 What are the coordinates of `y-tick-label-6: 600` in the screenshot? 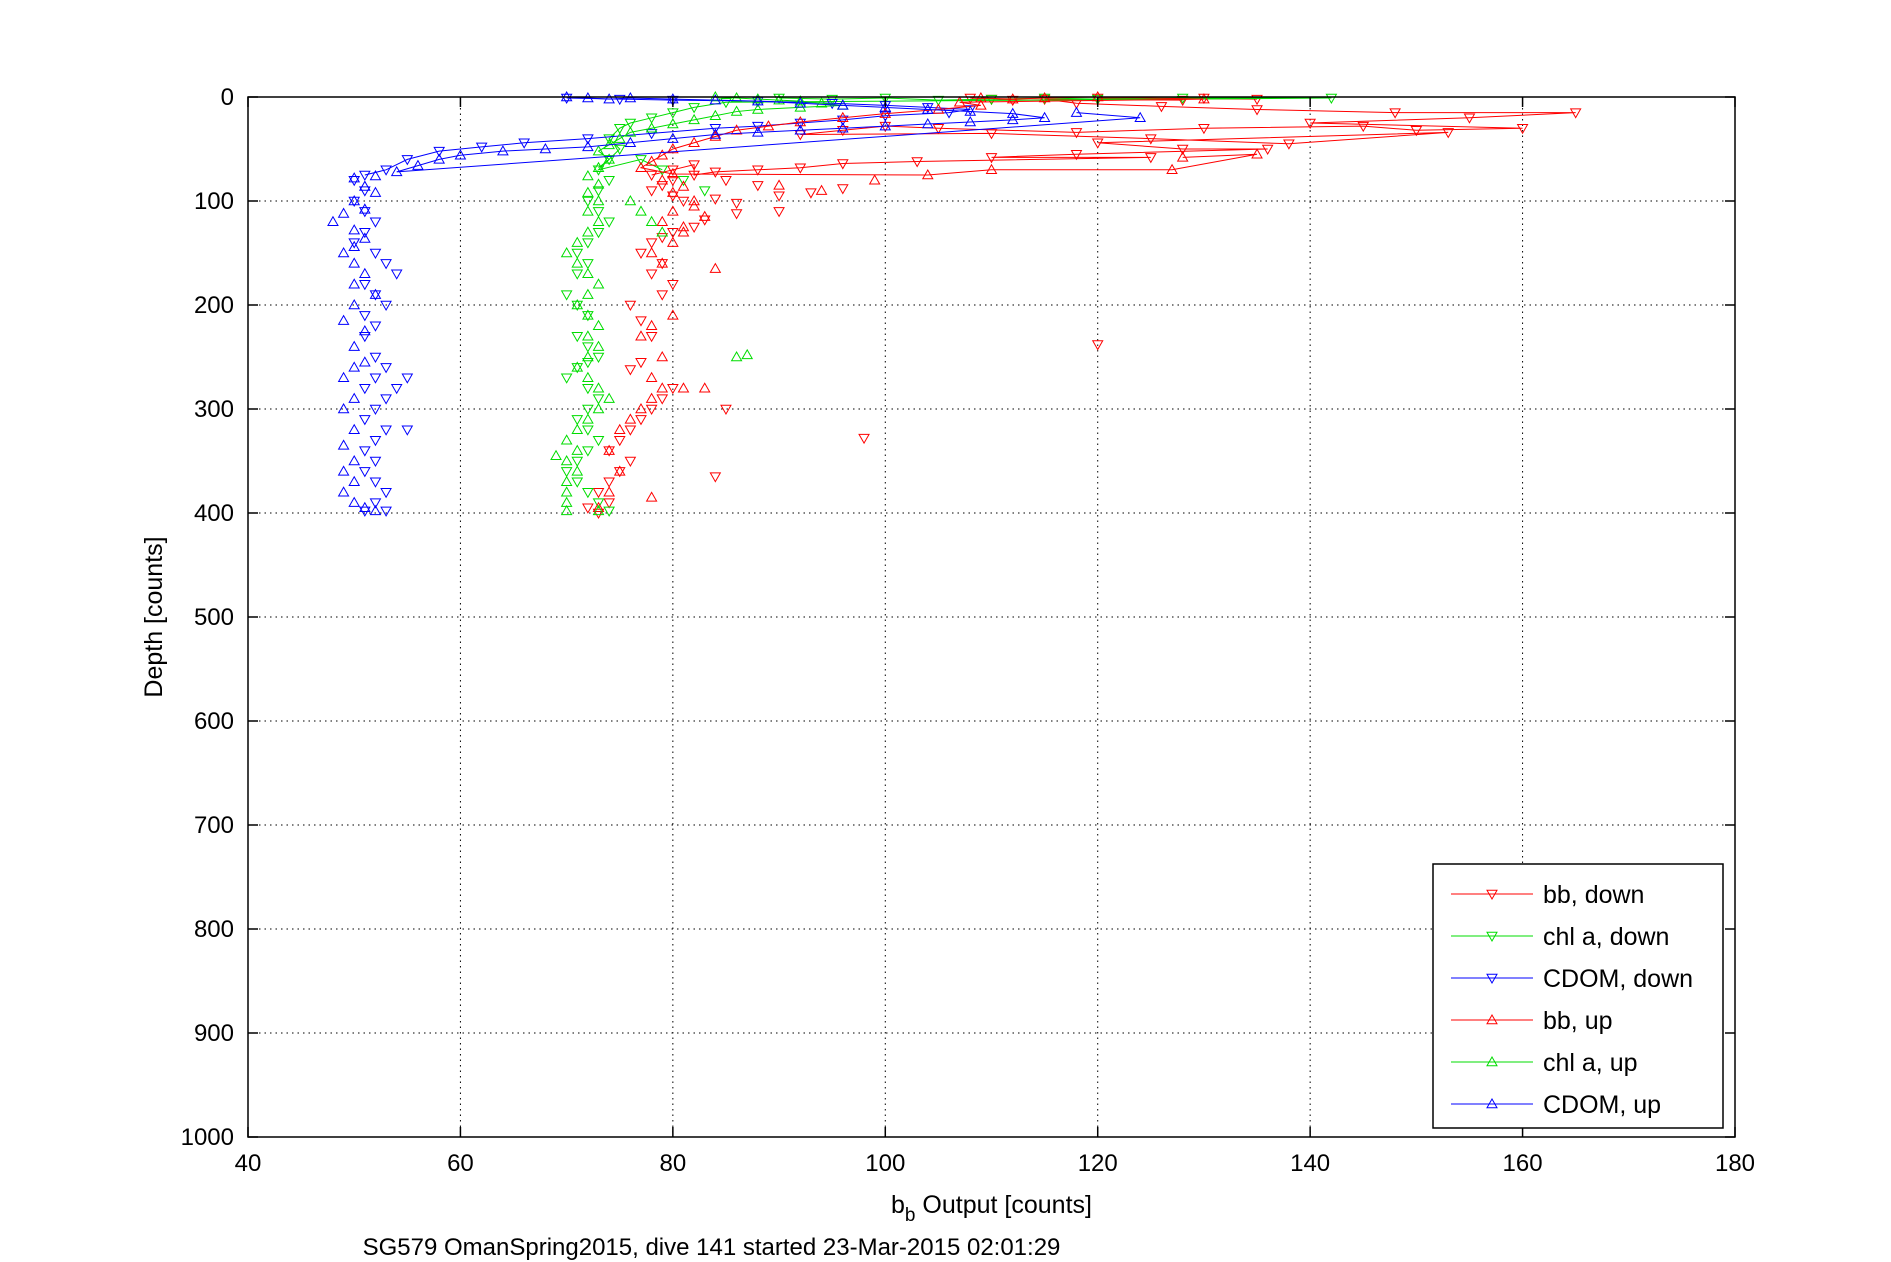 It's located at (214, 721).